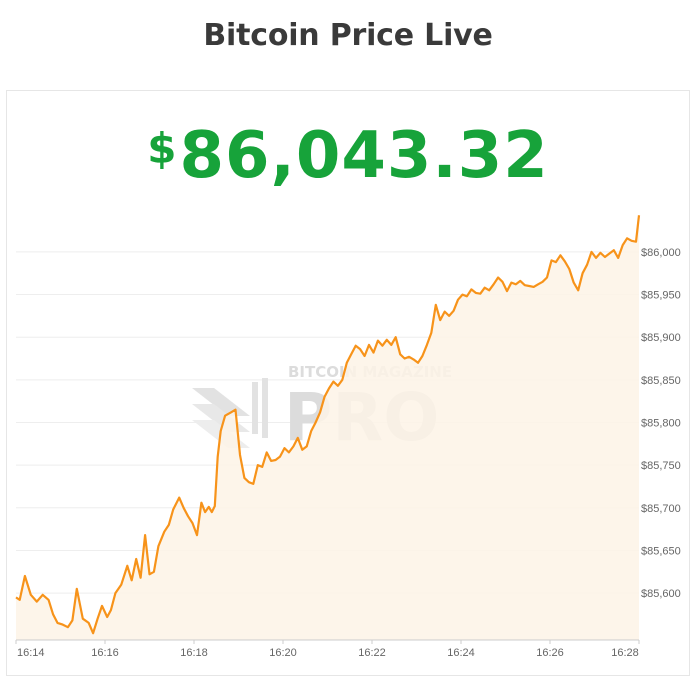  Describe the element at coordinates (327, 649) in the screenshot. I see `x-axis-ticks: 16:14 16:16 16:18 16:20 16:22 16:24 16:26 16:28` at that location.